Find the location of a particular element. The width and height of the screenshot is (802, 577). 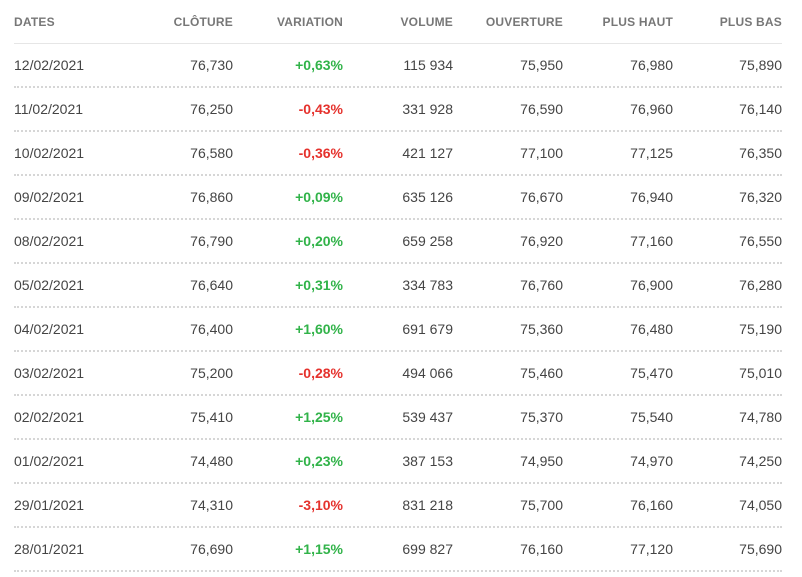

cell-date: 08/02/2021 is located at coordinates (49, 241).